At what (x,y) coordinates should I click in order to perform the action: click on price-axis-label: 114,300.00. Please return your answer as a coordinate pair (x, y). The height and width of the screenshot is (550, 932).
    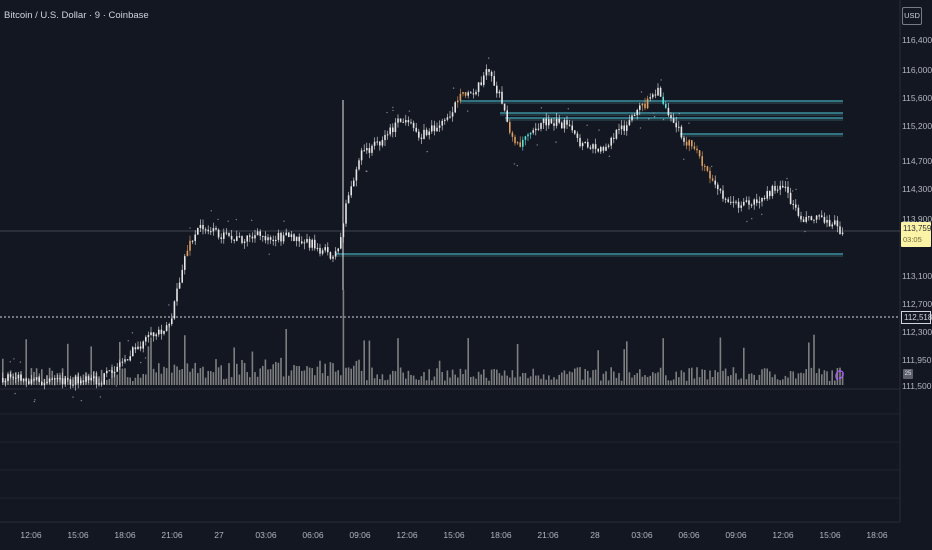
    Looking at the image, I should click on (917, 189).